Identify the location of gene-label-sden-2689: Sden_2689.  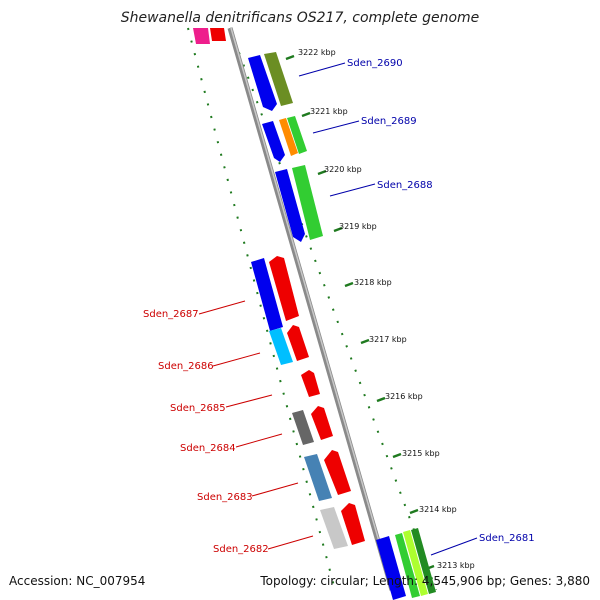
(389, 121).